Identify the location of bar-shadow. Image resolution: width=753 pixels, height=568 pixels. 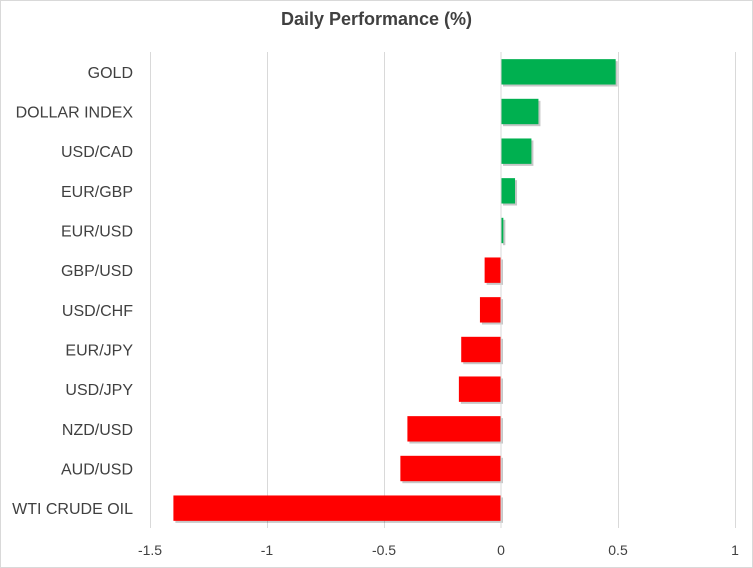
(504, 232).